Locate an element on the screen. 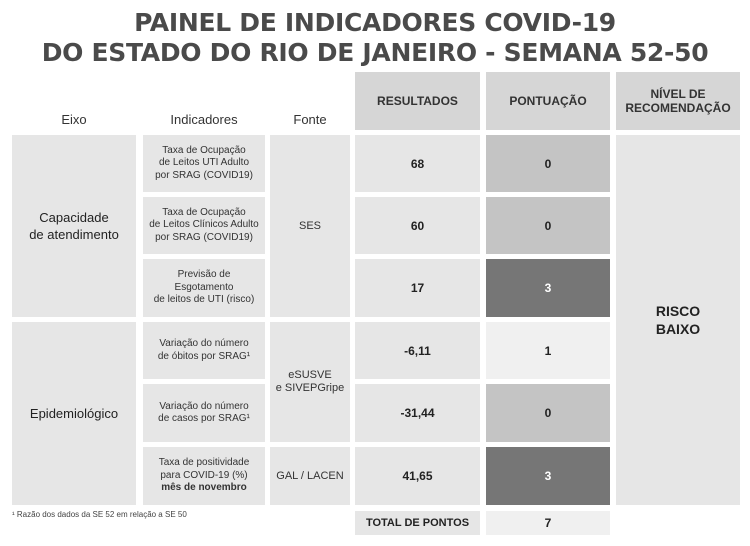 This screenshot has height=546, width=750. result-value: 41,65 is located at coordinates (417, 476).